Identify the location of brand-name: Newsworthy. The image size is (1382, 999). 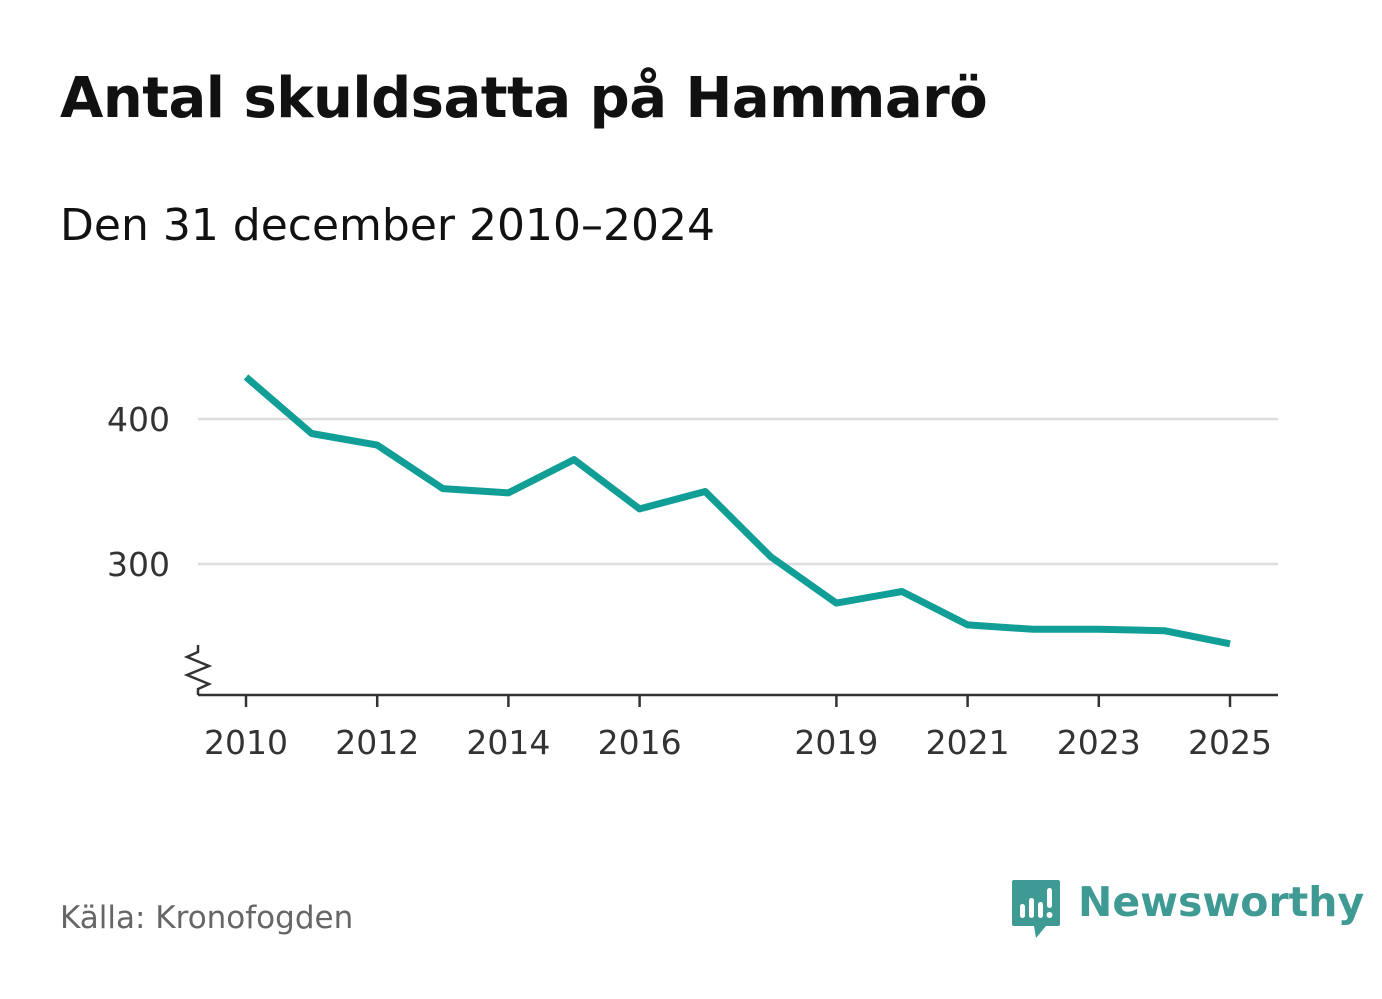
(1221, 902).